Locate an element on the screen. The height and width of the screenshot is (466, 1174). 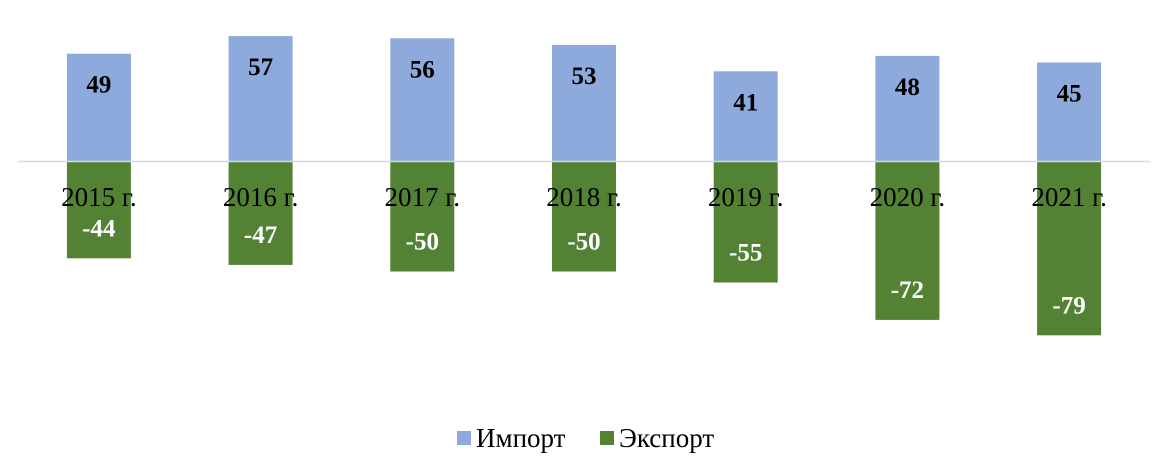
data-label-export-5: -55 is located at coordinates (745, 253).